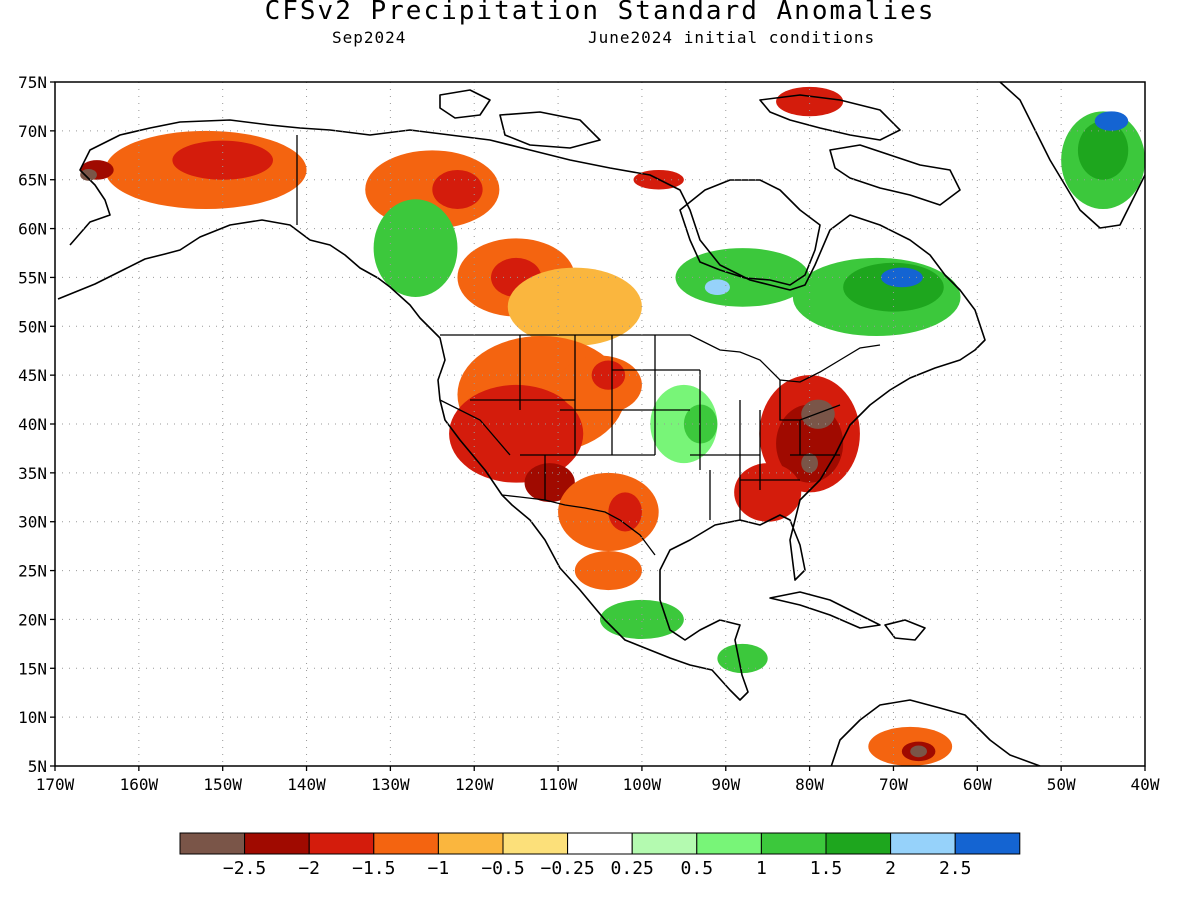 Image resolution: width=1200 pixels, height=900 pixels. Describe the element at coordinates (32, 717) in the screenshot. I see `latitude-label: 10N` at that location.